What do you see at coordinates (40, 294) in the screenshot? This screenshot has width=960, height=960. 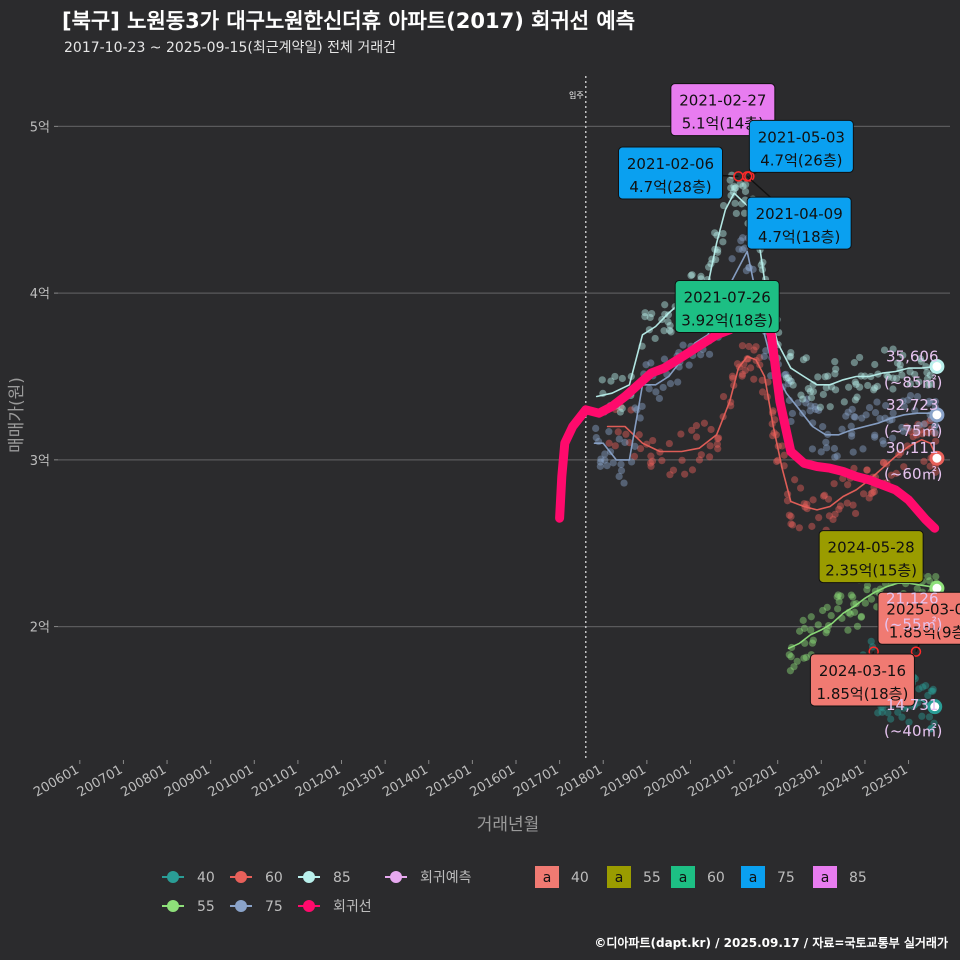 I see `y-tick-label: 4억` at bounding box center [40, 294].